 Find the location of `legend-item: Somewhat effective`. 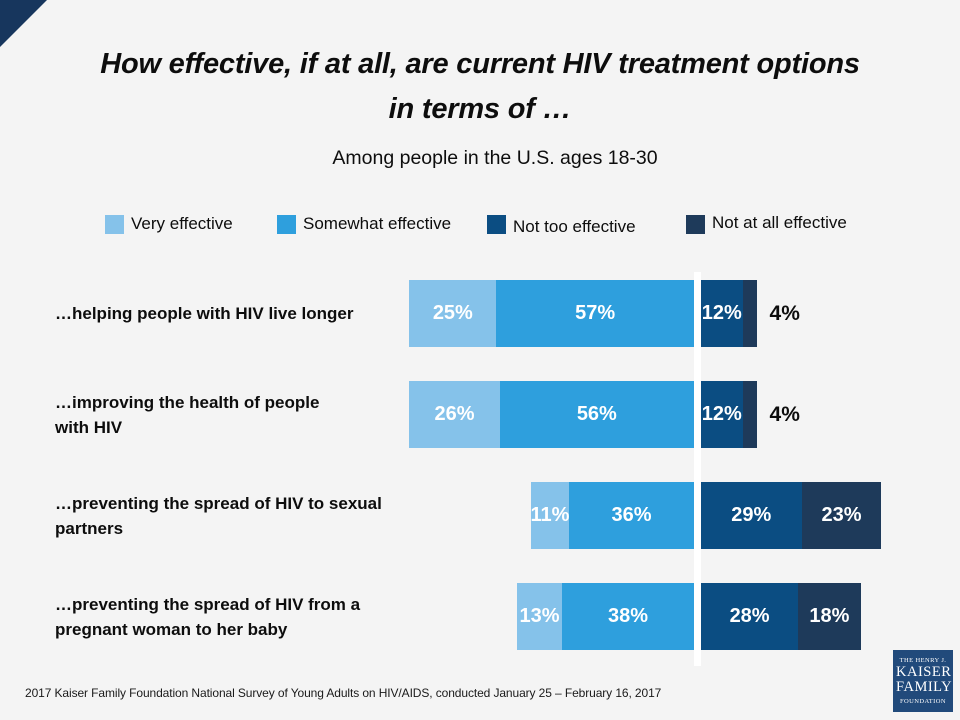

legend-item: Somewhat effective is located at coordinates (364, 224).